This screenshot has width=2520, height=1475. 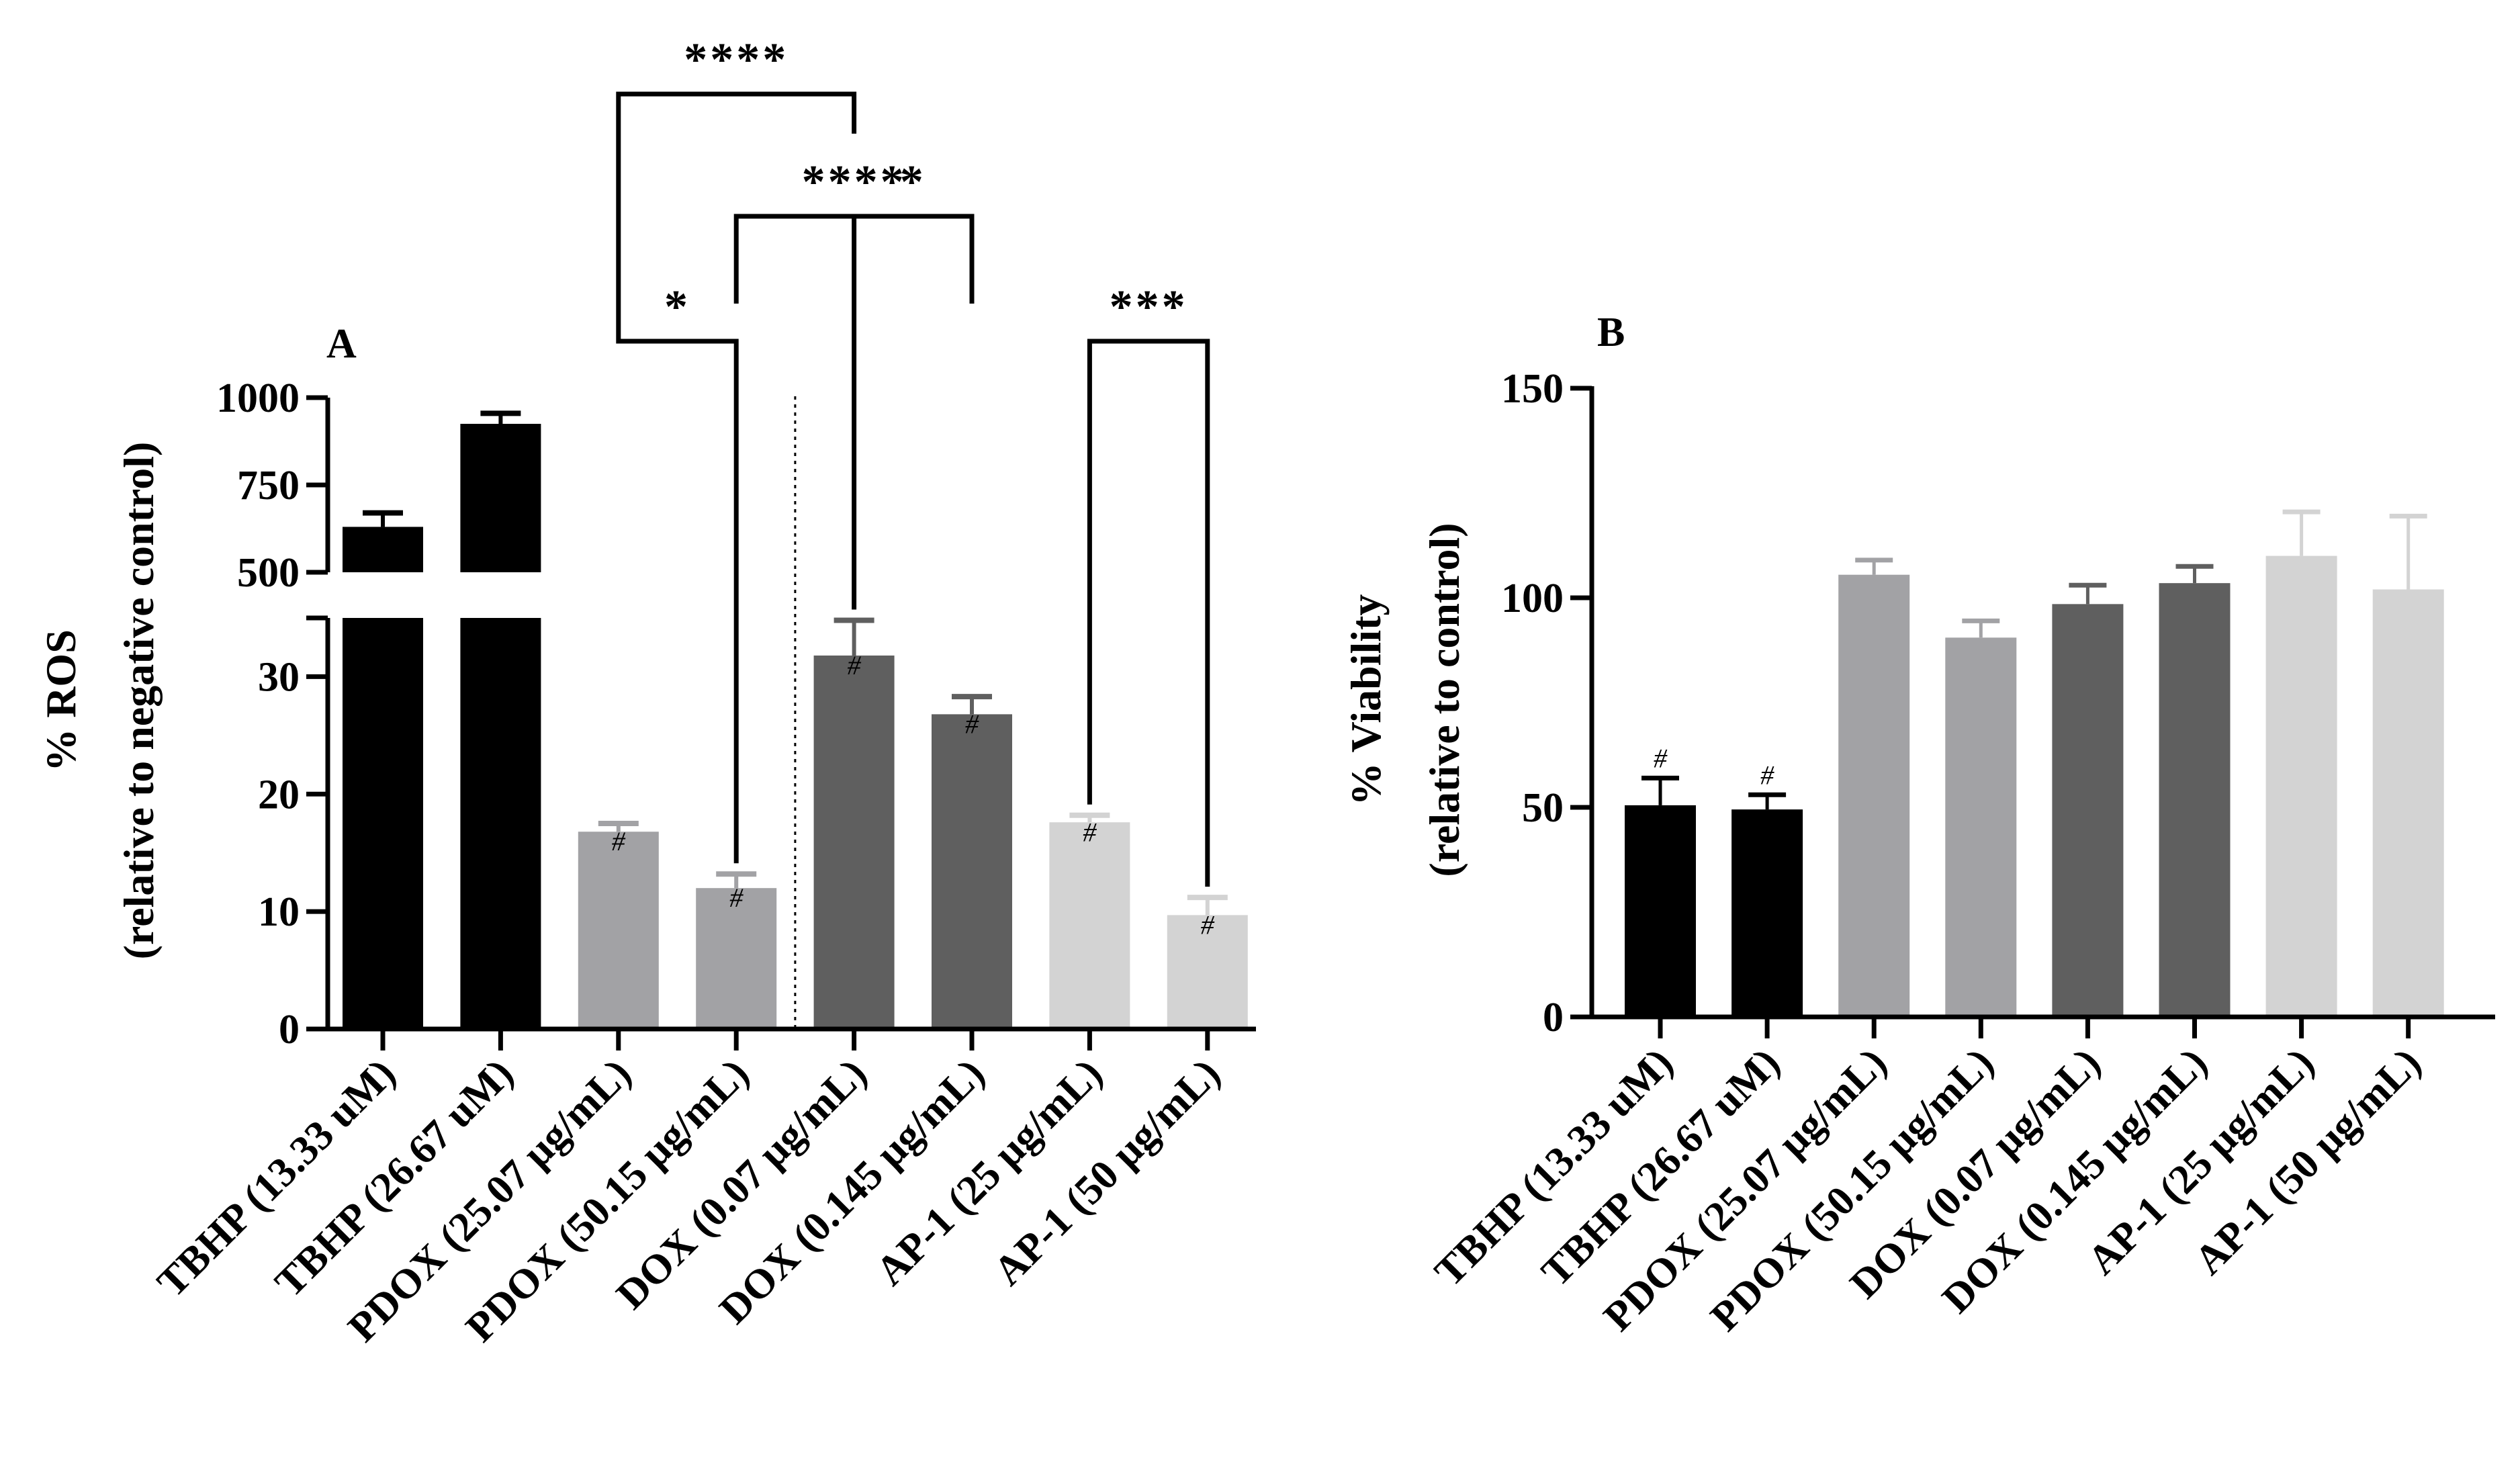 What do you see at coordinates (268, 573) in the screenshot?
I see `panel-a-ytick-label-upper-0: 500` at bounding box center [268, 573].